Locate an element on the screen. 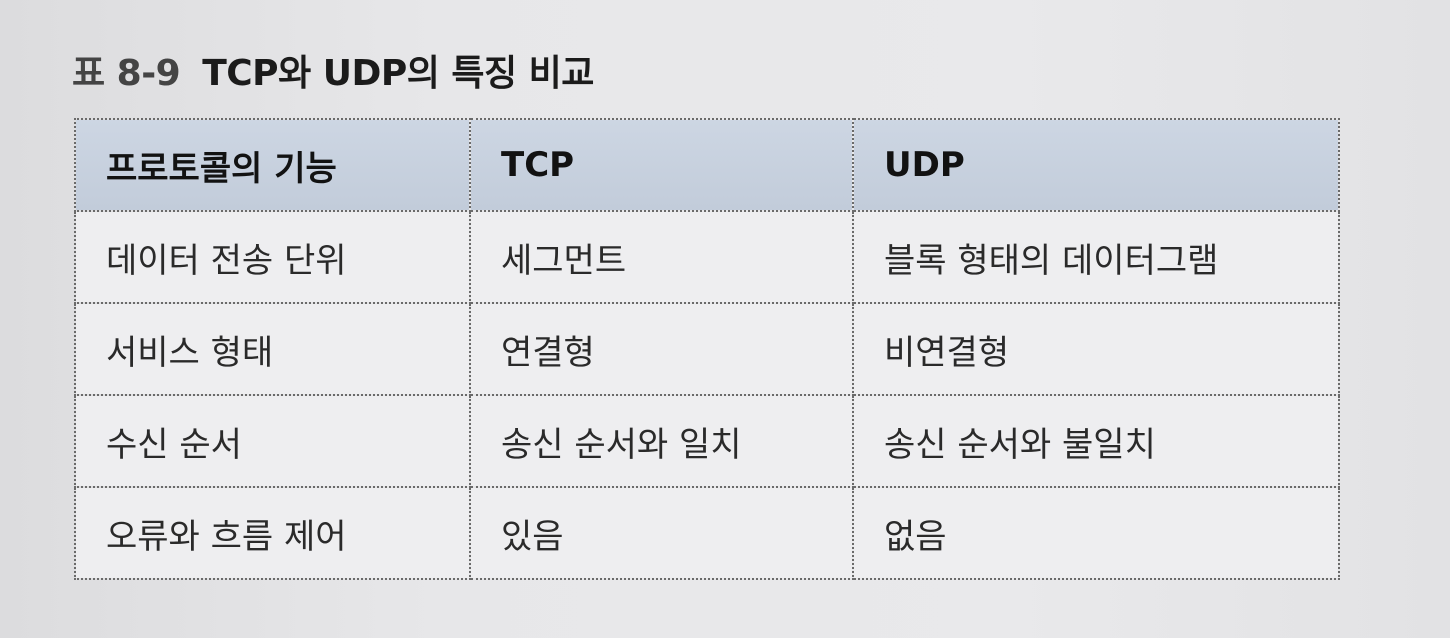  udp-value-cell: 블록 형태의 데이터그램 is located at coordinates (1096, 257).